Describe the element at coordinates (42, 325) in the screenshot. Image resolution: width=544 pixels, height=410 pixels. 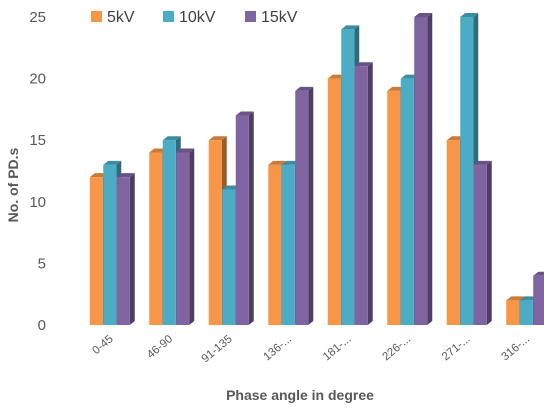
I see `y-tick-label: 0` at that location.